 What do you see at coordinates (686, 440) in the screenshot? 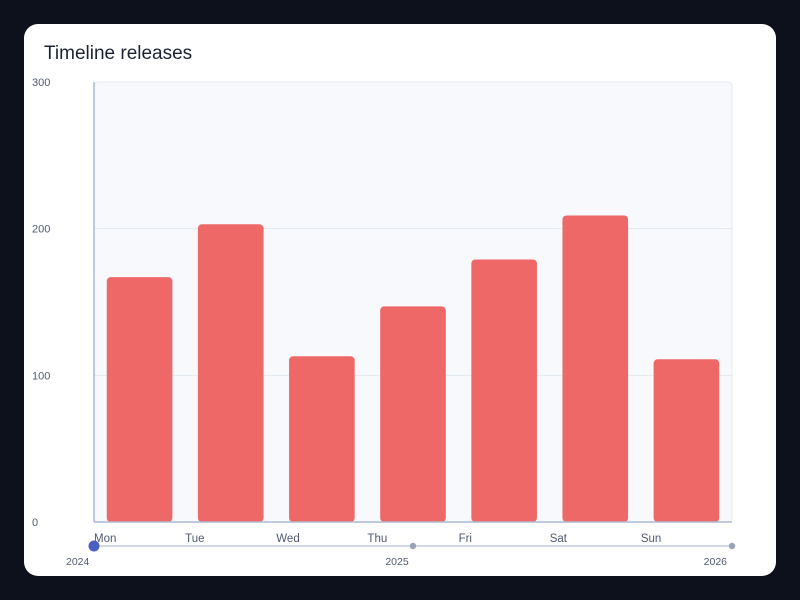
I see `bar-sun` at bounding box center [686, 440].